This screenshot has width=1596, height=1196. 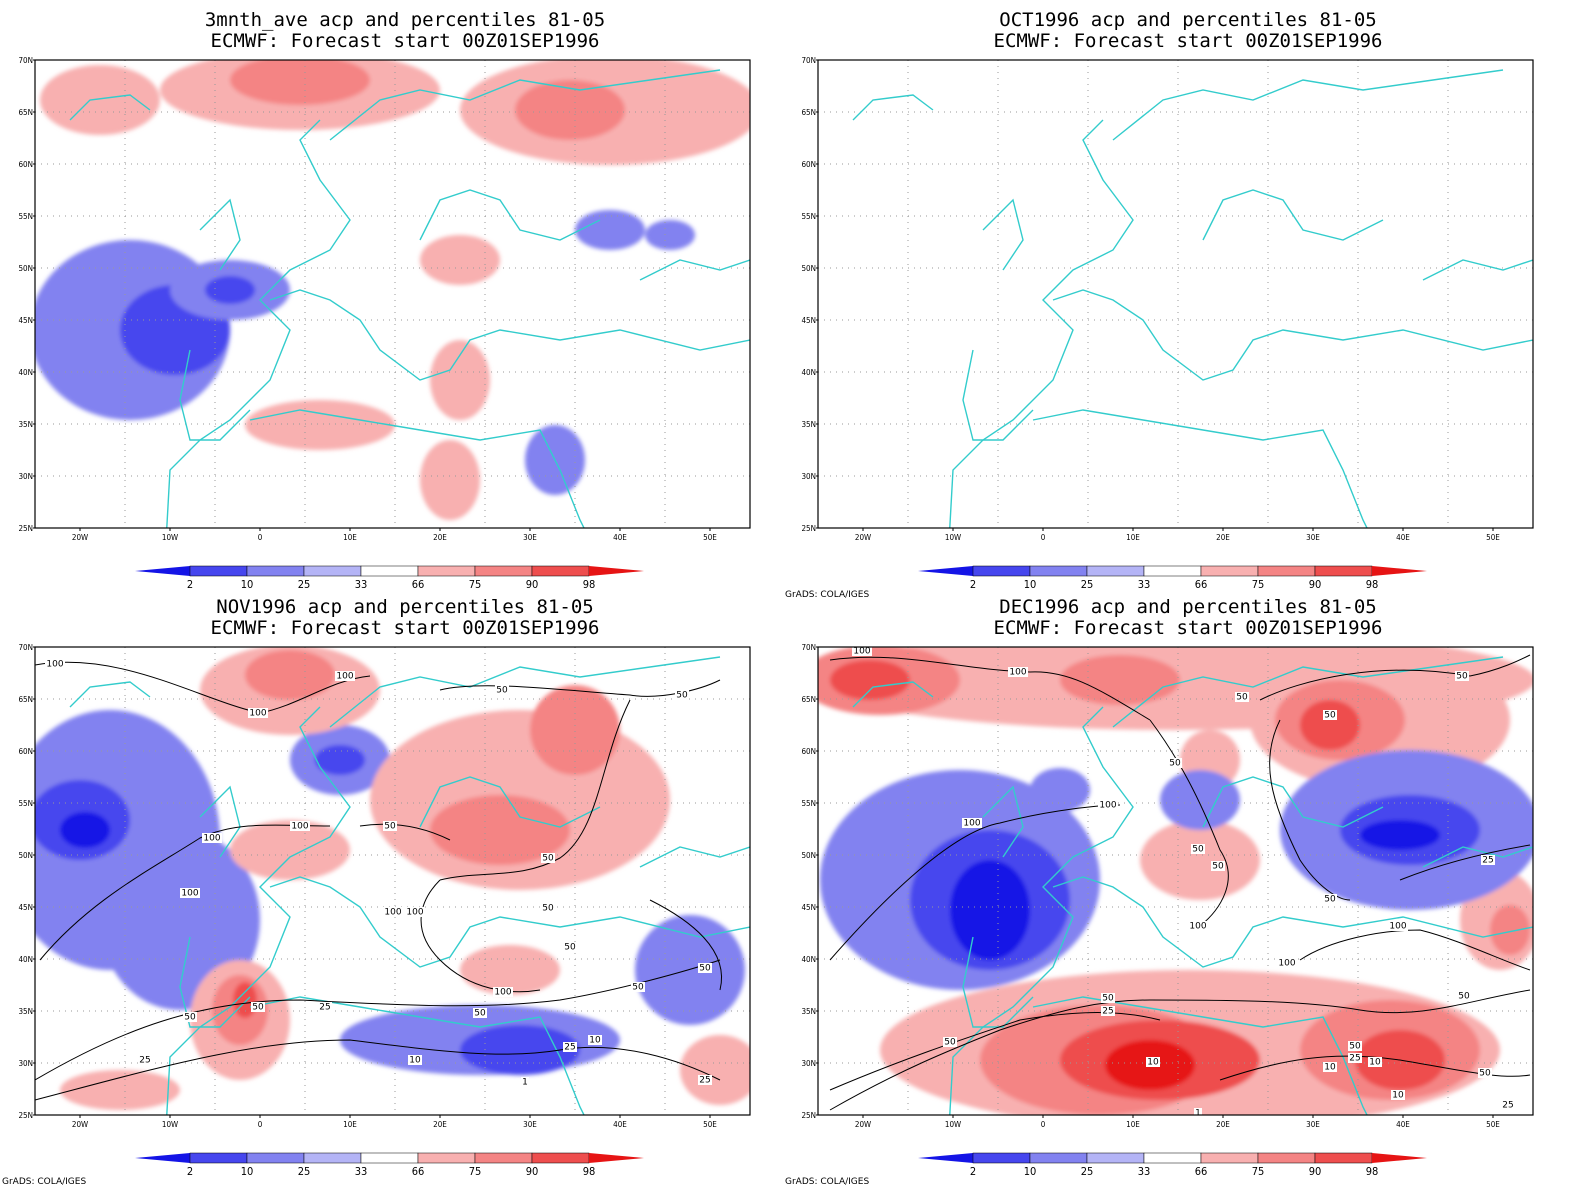 What do you see at coordinates (440, 537) in the screenshot?
I see `lon-tick-label: 20E` at bounding box center [440, 537].